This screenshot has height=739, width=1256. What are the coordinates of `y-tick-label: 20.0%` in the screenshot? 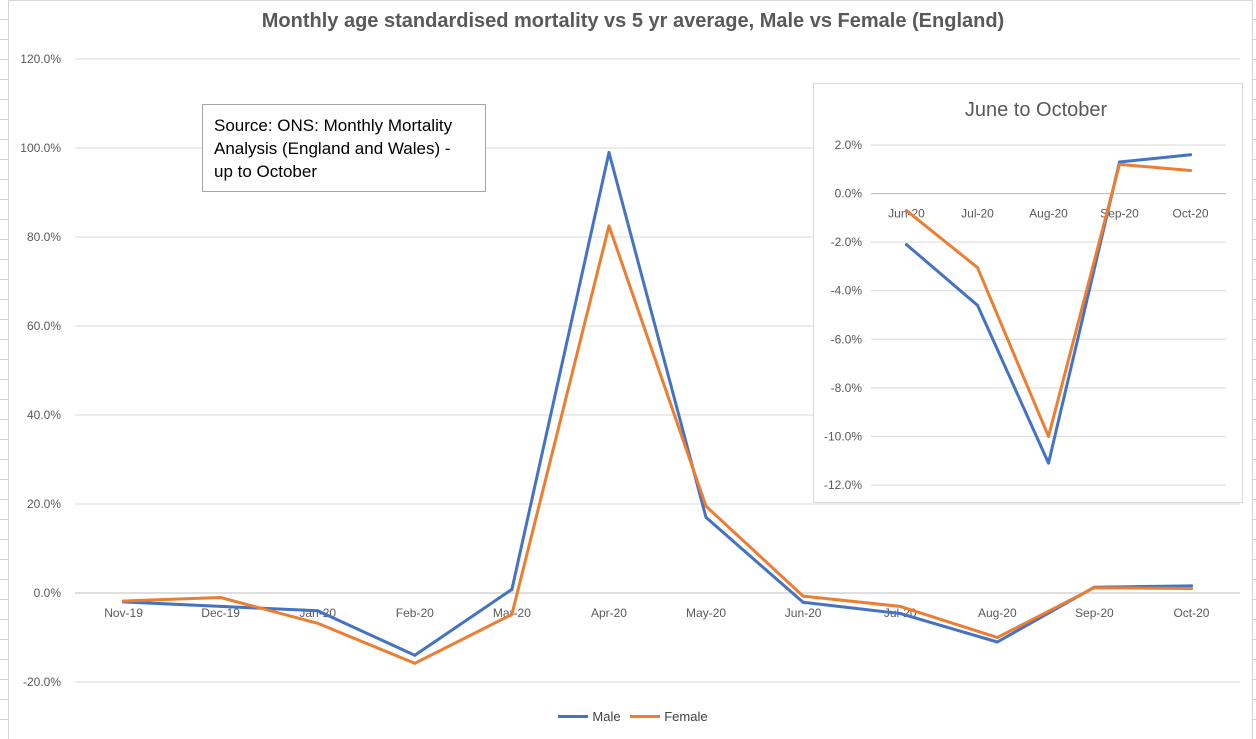 It's located at (44, 504).